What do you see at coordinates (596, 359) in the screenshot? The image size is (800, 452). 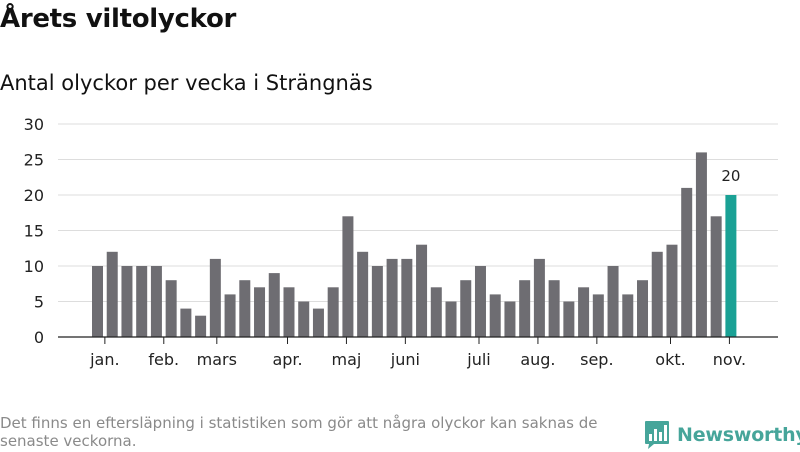 I see `x-tick-label: sep.` at bounding box center [596, 359].